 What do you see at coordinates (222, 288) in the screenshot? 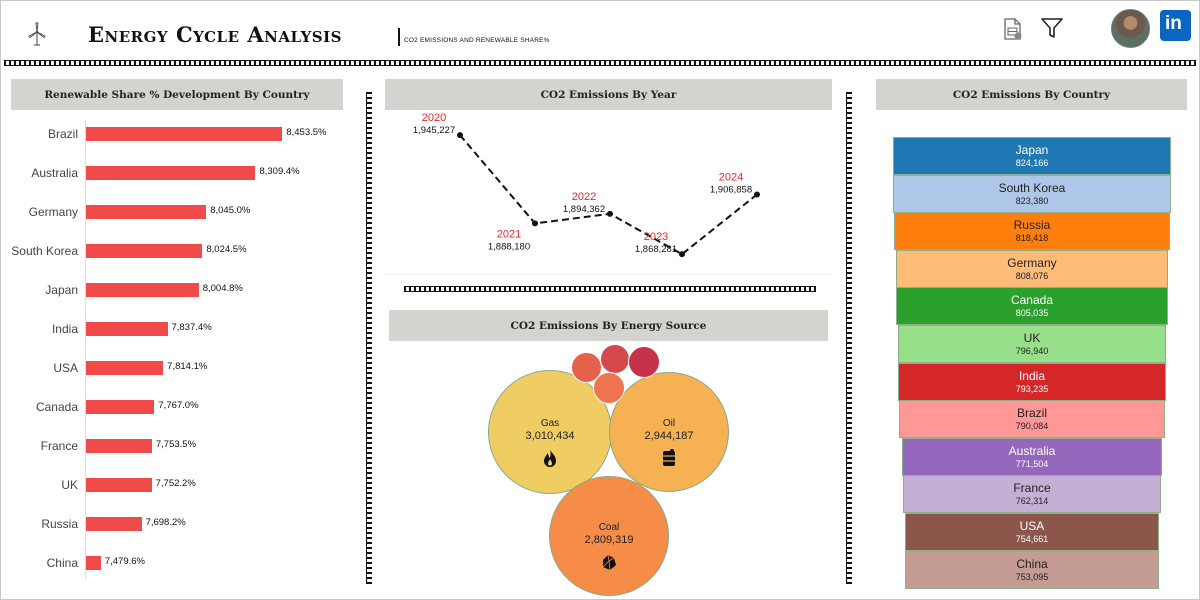
I see `bar-value-label: 8,004.8%` at bounding box center [222, 288].